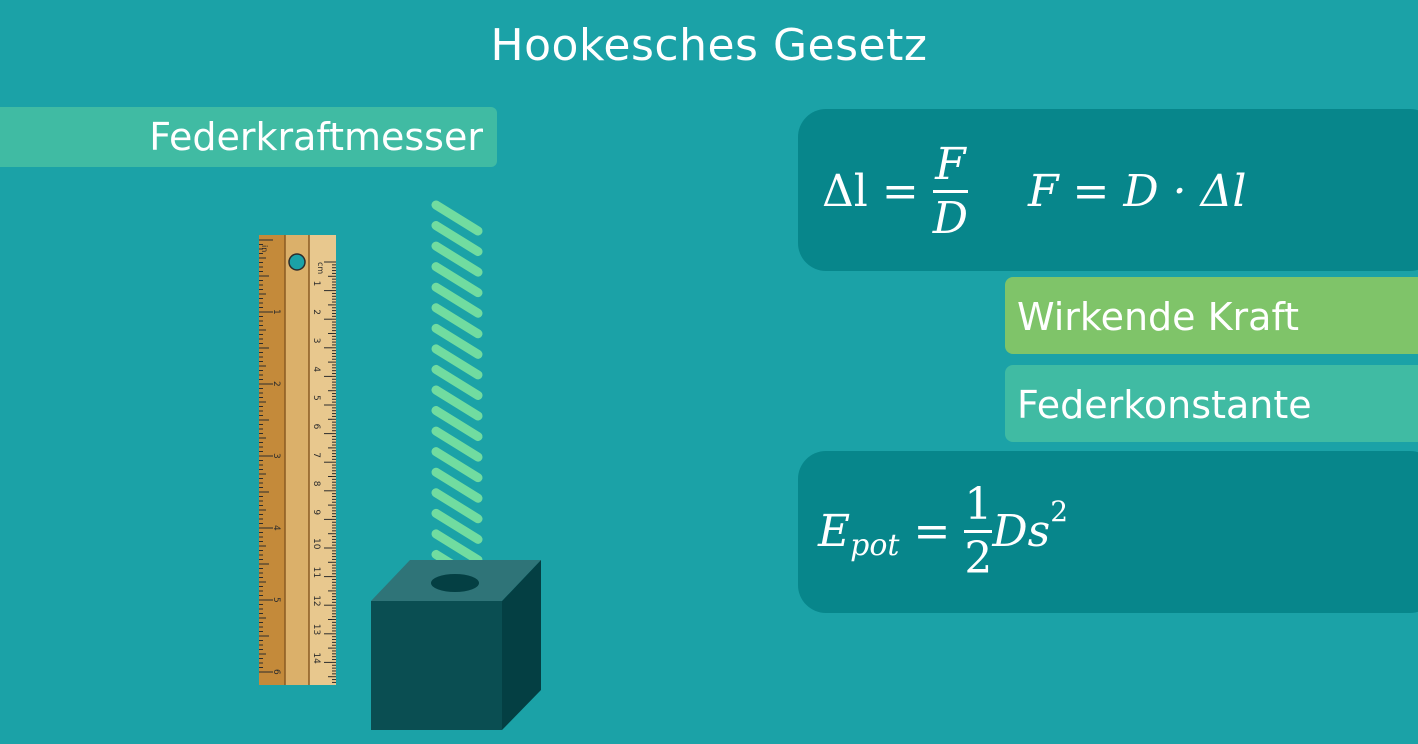  I want to click on cm-label: 5, so click(316, 398).